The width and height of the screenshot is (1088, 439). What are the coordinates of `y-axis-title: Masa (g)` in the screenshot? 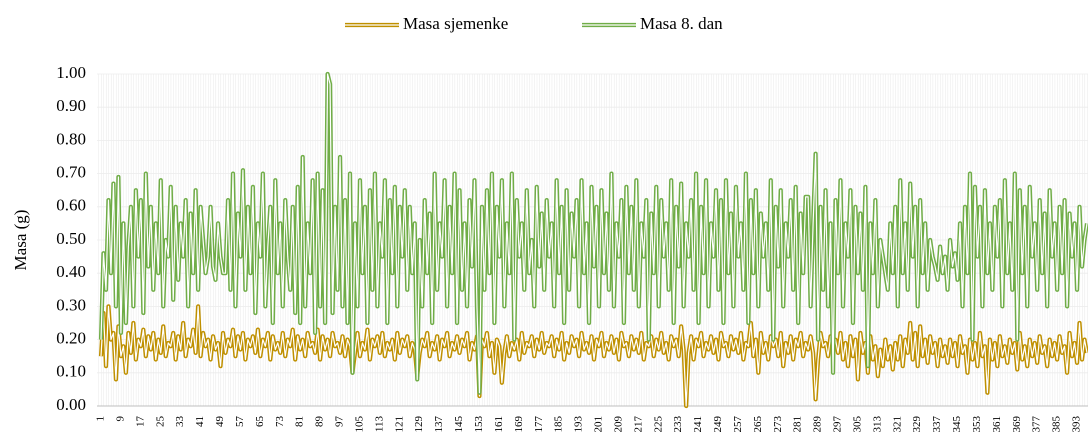 It's located at (20, 240).